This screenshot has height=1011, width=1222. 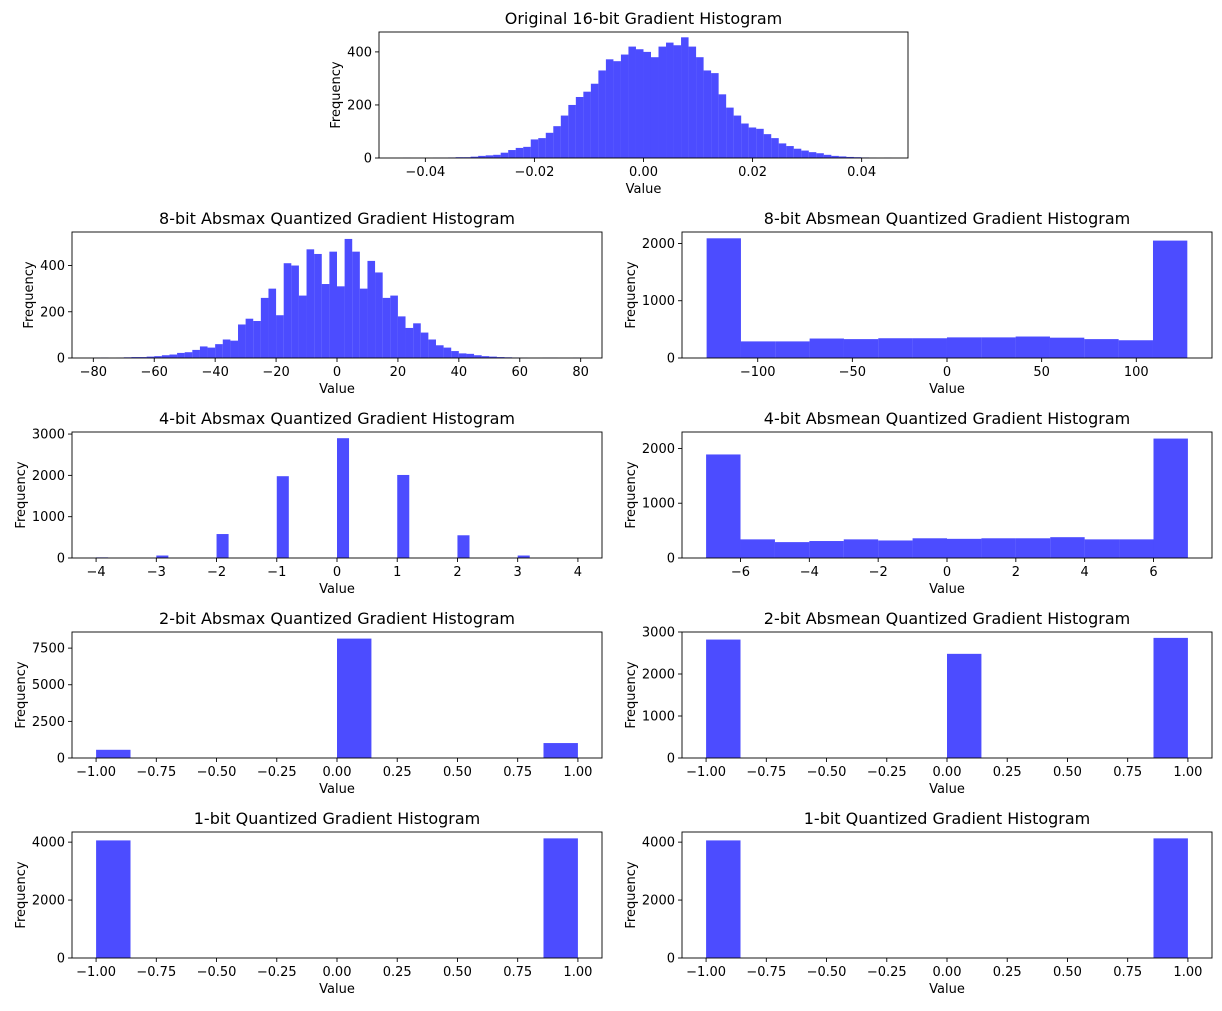 What do you see at coordinates (1067, 772) in the screenshot?
I see `x-tick-label: 0.50` at bounding box center [1067, 772].